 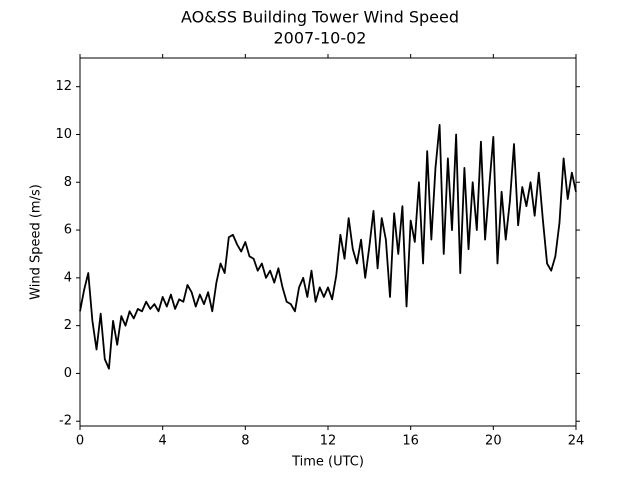 I want to click on x-tick-label: 4, so click(x=163, y=441).